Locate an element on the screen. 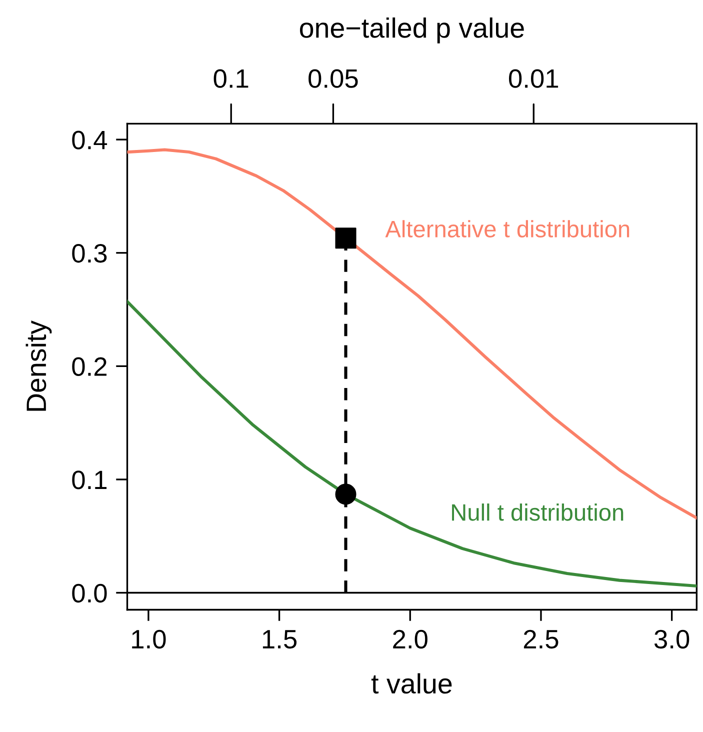  x-tick-label: 2.0 is located at coordinates (410, 639).